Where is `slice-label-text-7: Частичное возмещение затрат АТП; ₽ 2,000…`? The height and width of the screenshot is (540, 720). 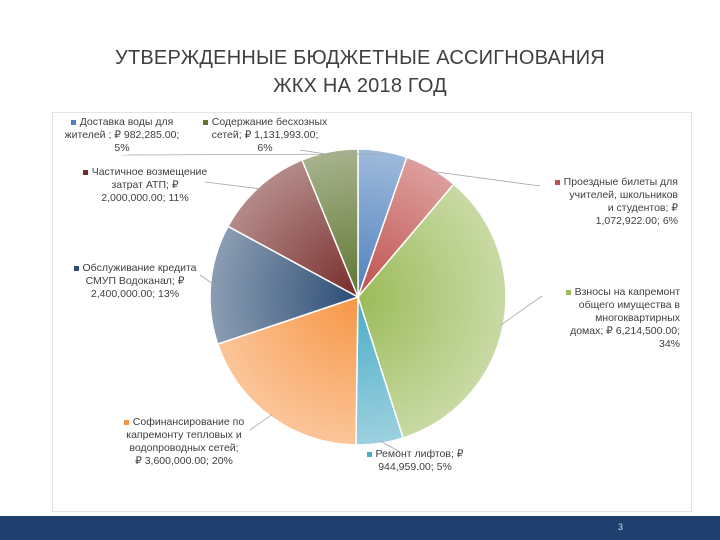 slice-label-text-7: Частичное возмещение затрат АТП; ₽ 2,000… is located at coordinates (149, 185).